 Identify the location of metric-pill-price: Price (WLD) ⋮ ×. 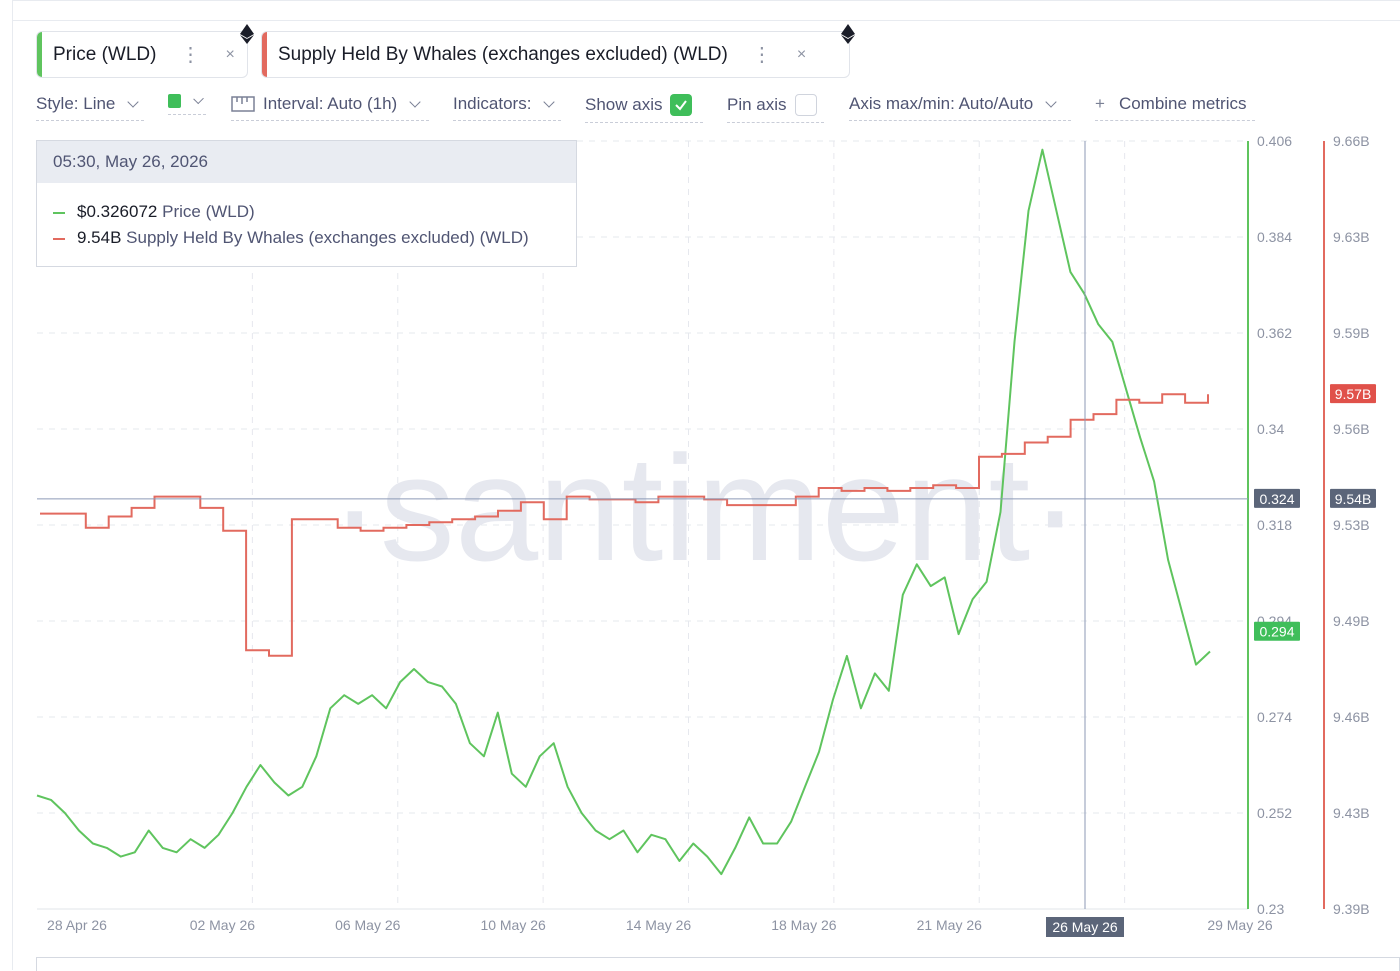
(142, 54).